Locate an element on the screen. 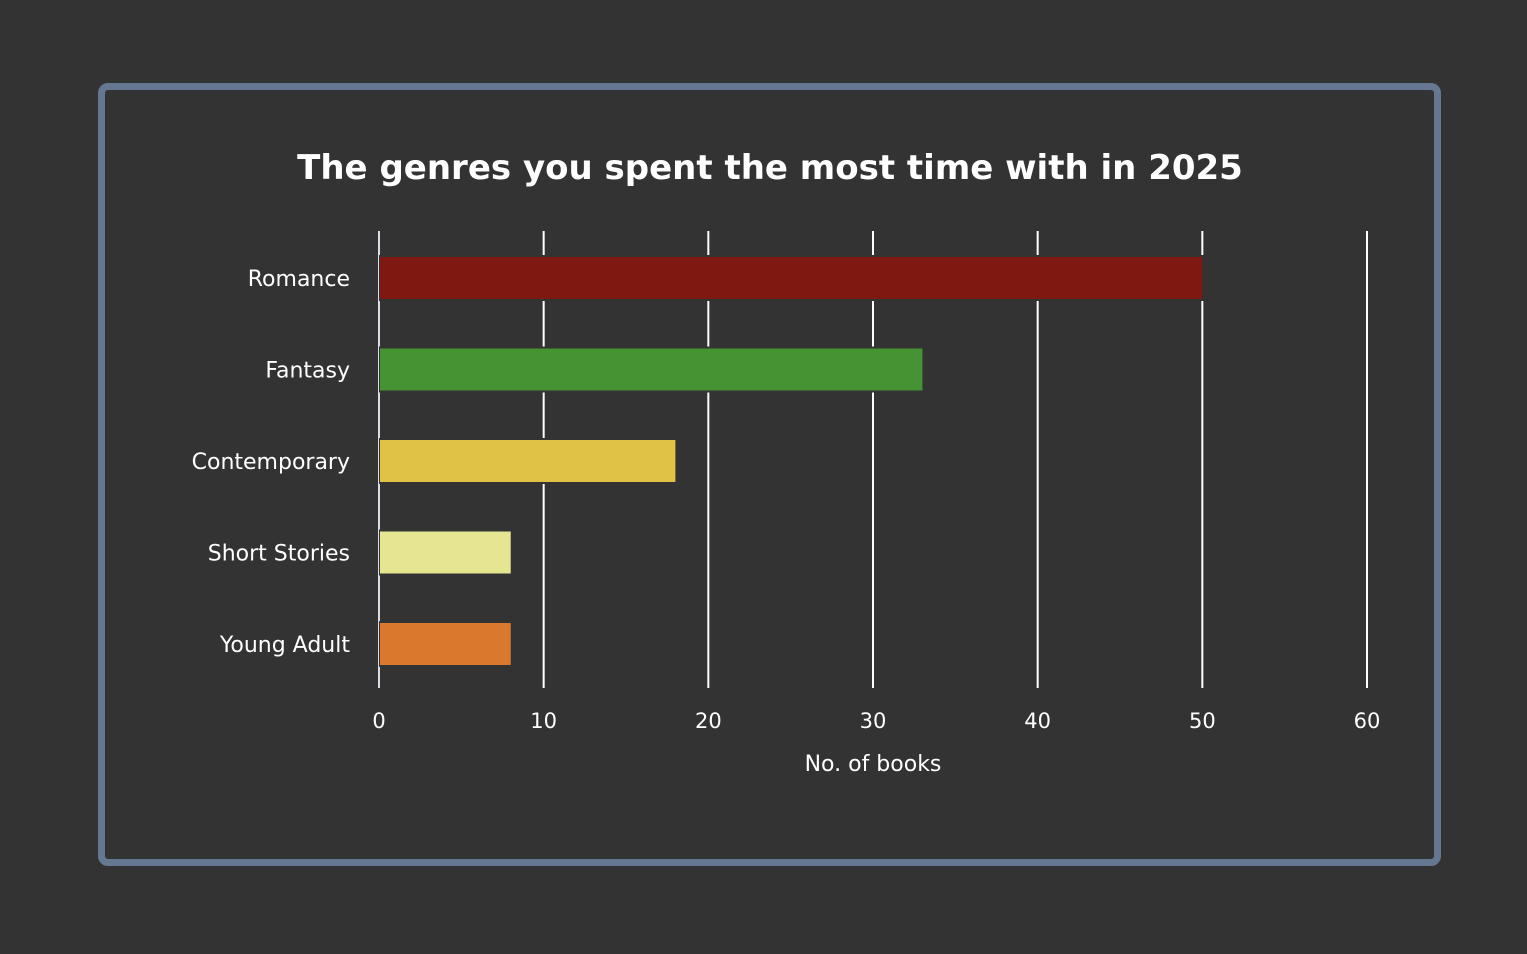  x-axis-label: No. of books is located at coordinates (873, 764).